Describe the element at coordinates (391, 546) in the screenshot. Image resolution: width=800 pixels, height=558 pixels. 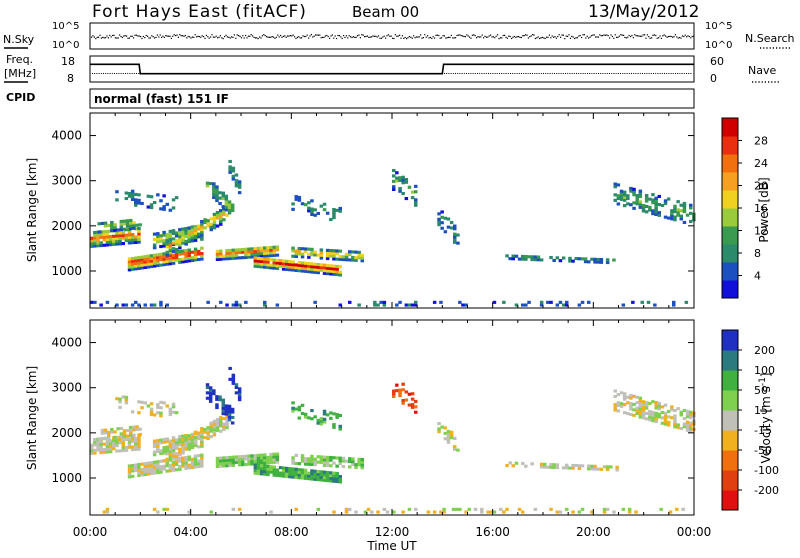
I see `velocity-xlabel: Time UT` at that location.